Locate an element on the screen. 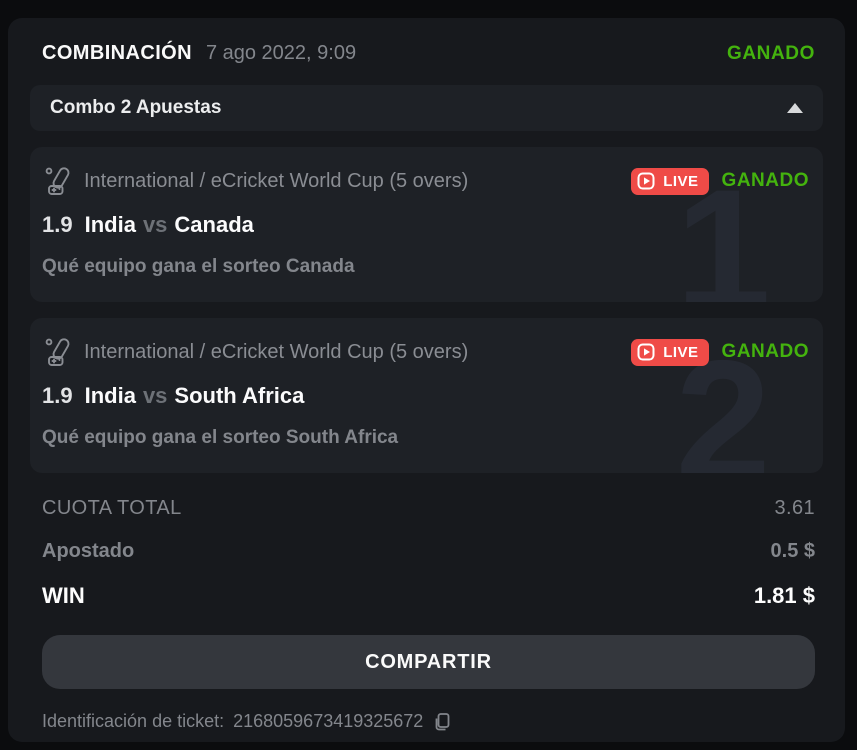 The height and width of the screenshot is (750, 857). combo-collapse-row: Combo 2 Apuestas is located at coordinates (426, 108).